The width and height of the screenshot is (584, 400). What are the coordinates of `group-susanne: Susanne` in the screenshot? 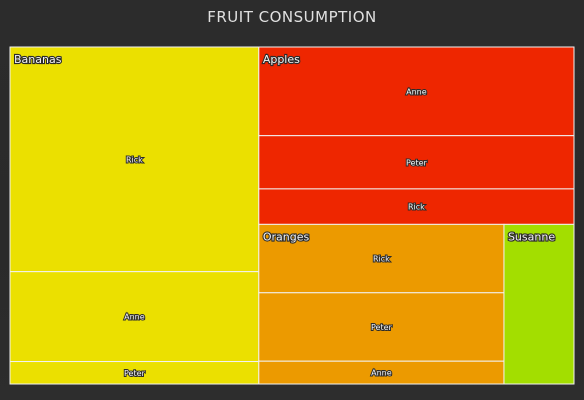 It's located at (539, 304).